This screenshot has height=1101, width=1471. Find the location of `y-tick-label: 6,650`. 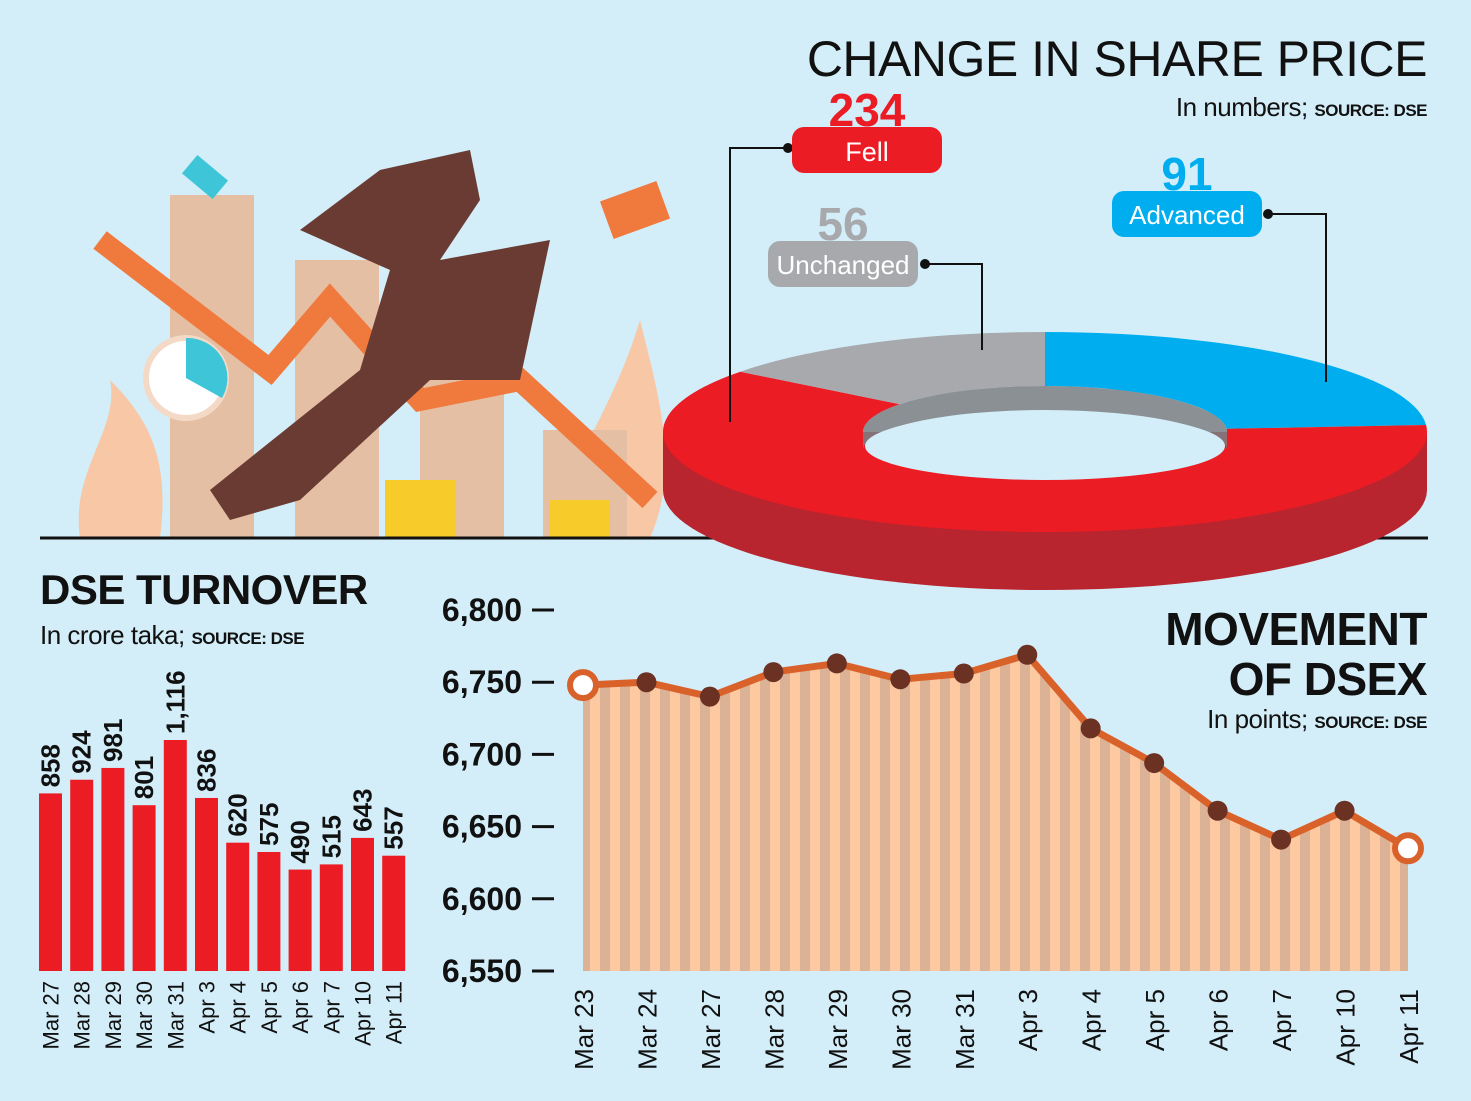

y-tick-label: 6,650 is located at coordinates (482, 827).